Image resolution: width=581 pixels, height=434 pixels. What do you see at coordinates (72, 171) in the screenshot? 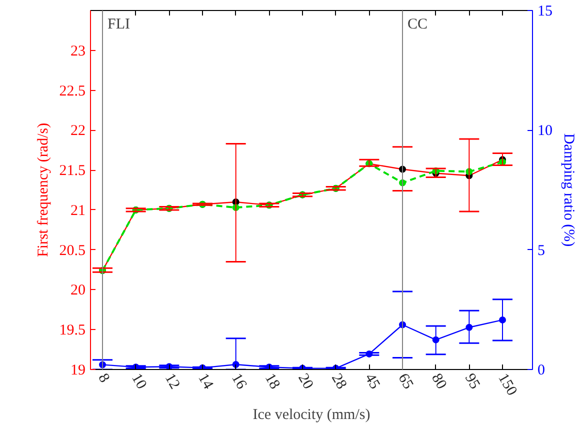
I see `y-tick-label: 21.5` at bounding box center [72, 171].